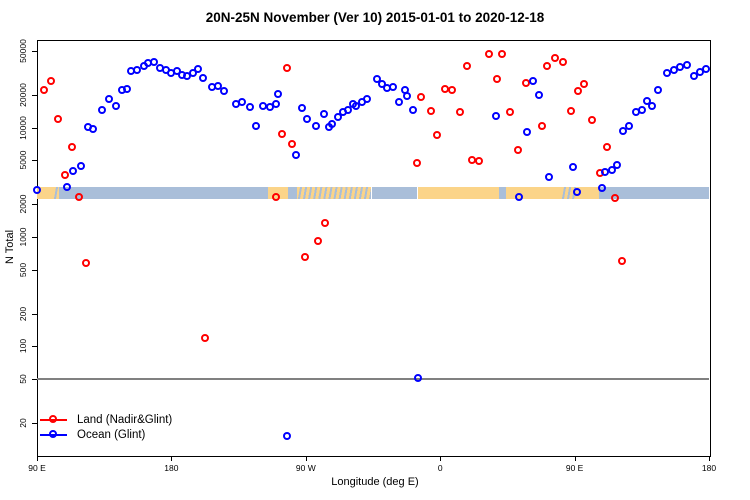 The height and width of the screenshot is (500, 750). What do you see at coordinates (23, 379) in the screenshot?
I see `y-tick-label: 50` at bounding box center [23, 379].